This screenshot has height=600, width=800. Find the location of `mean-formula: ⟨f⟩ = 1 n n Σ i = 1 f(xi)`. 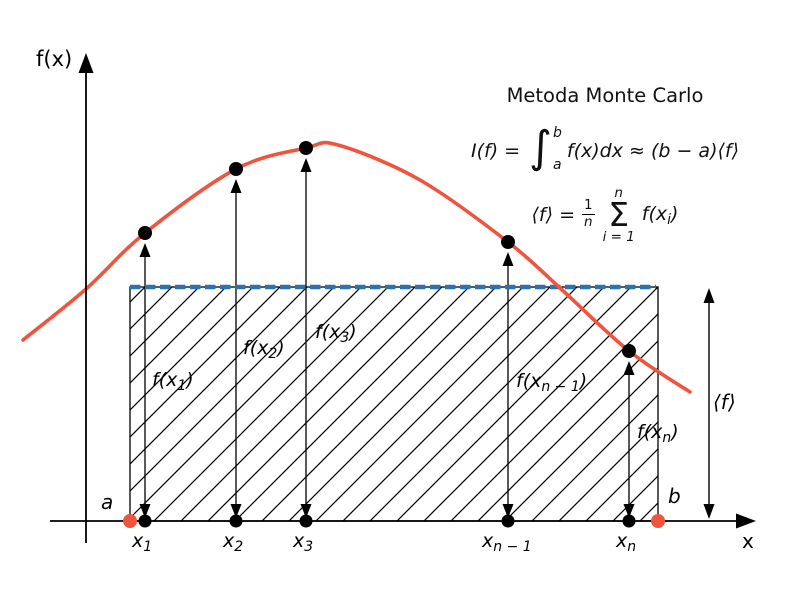

mean-formula: ⟨f⟩ = 1 n n Σ i = 1 f(xi) is located at coordinates (605, 215).